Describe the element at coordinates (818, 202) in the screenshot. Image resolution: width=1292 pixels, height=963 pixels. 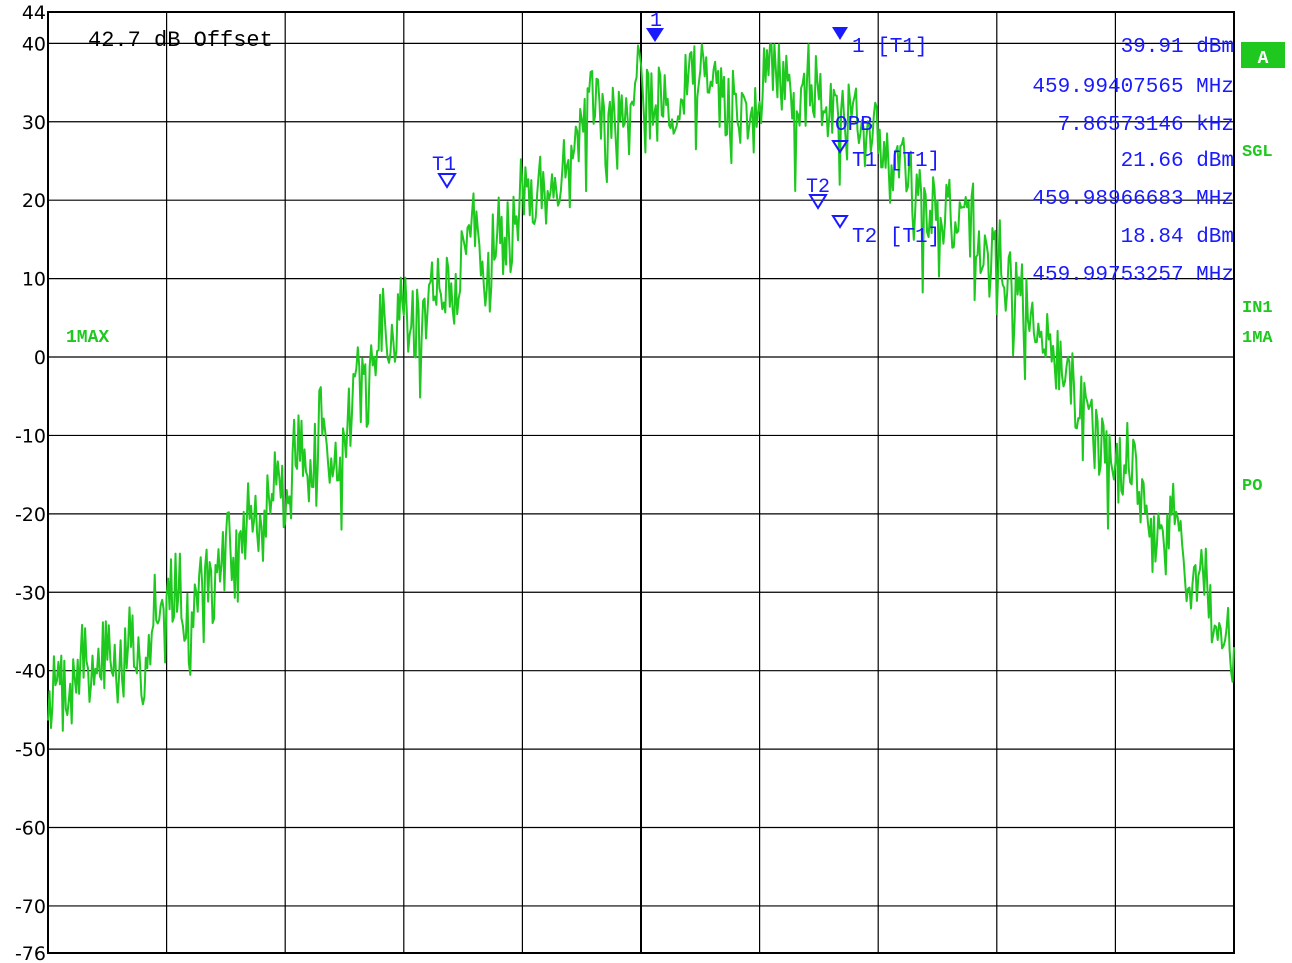
I see `marker-t2-icon` at that location.